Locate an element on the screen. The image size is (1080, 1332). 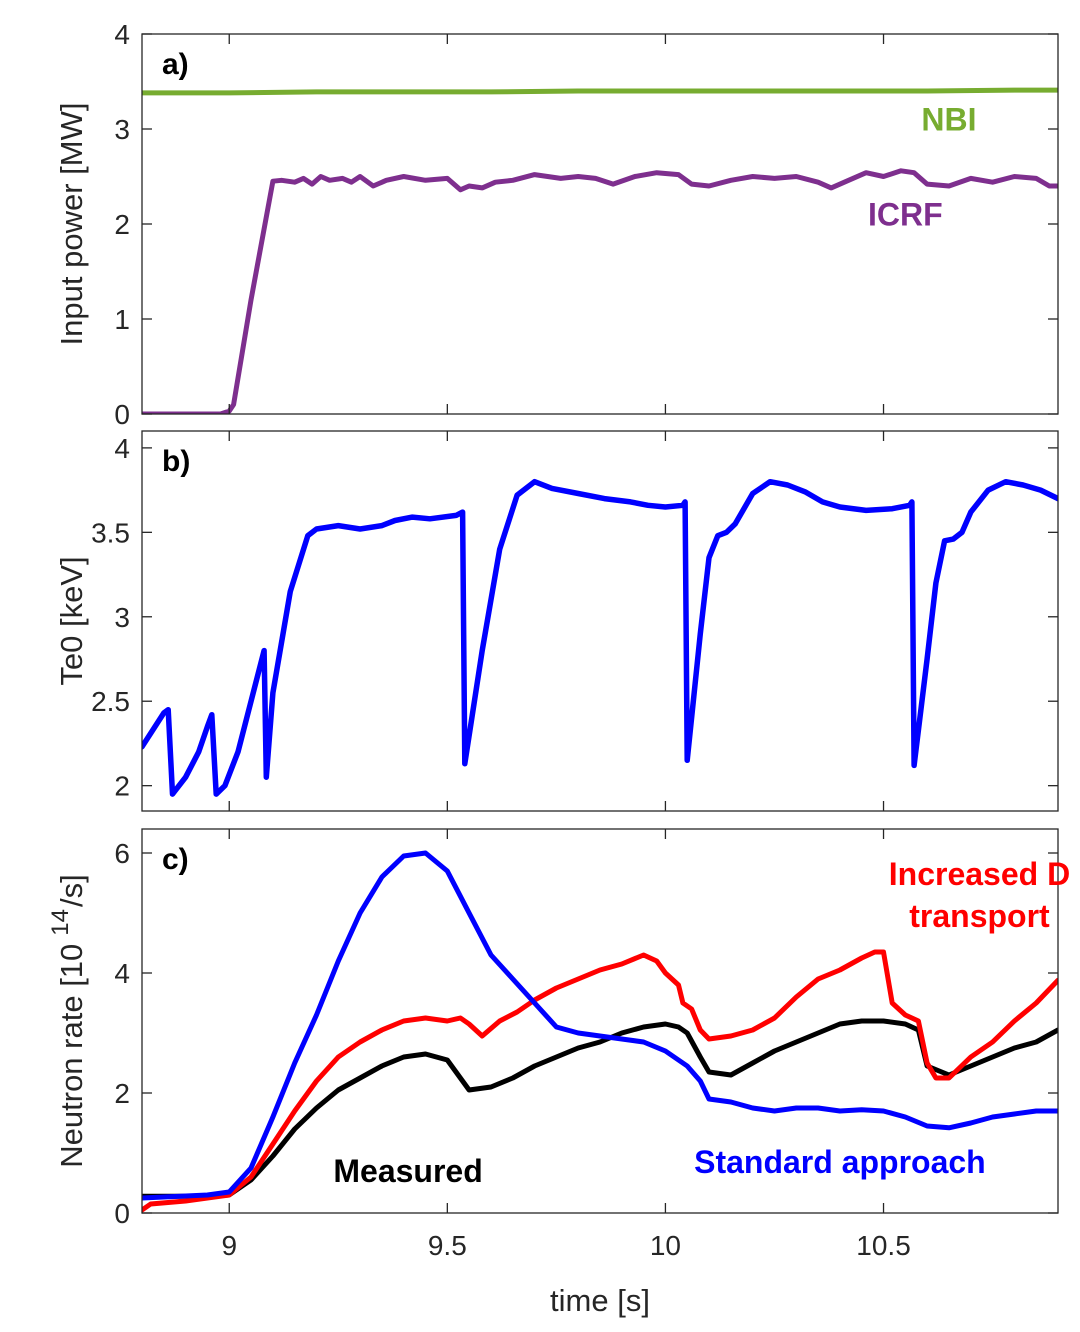
panel-a-ylabel-text: Input power [MW] is located at coordinates (71, 224).